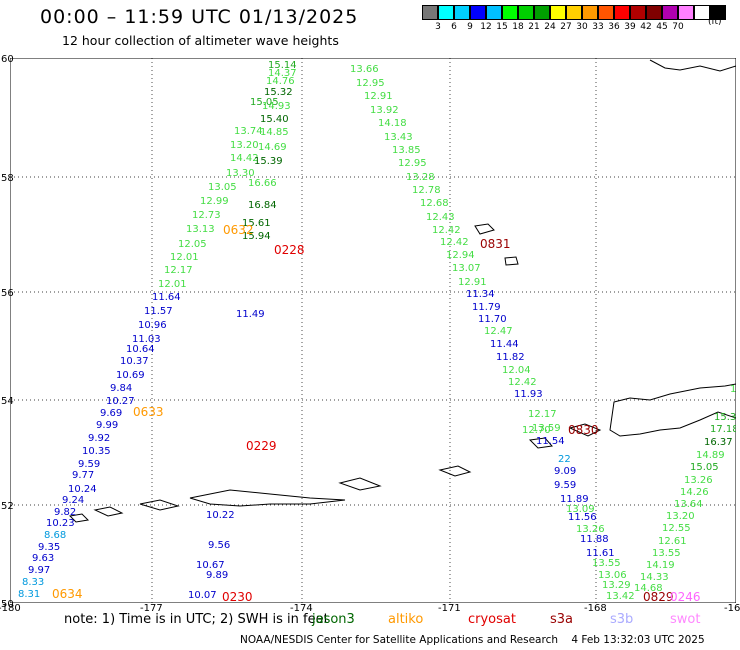  I want to click on legend-label: 39, so click(630, 27).